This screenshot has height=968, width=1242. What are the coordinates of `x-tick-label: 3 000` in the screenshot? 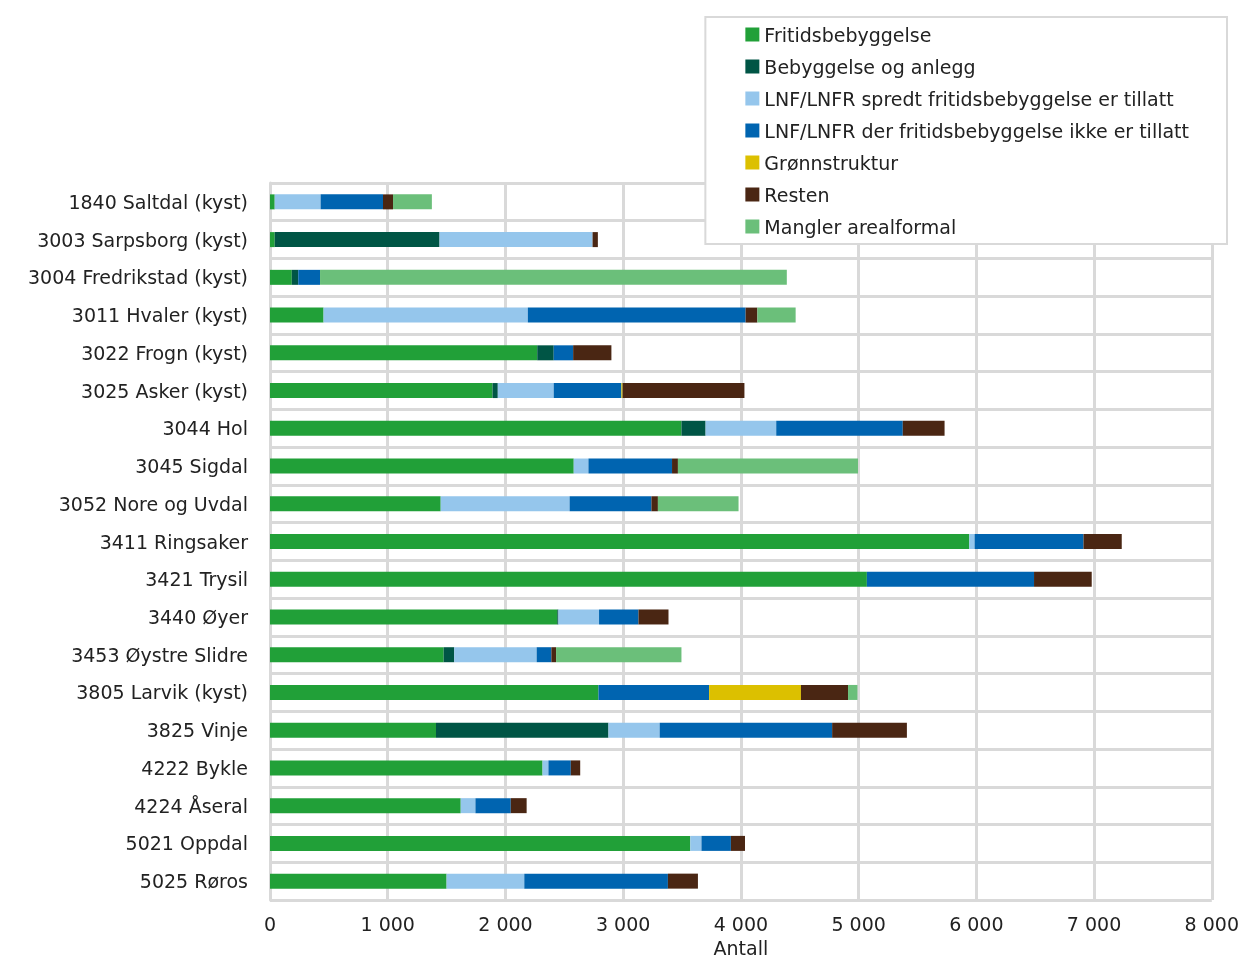 It's located at (623, 923).